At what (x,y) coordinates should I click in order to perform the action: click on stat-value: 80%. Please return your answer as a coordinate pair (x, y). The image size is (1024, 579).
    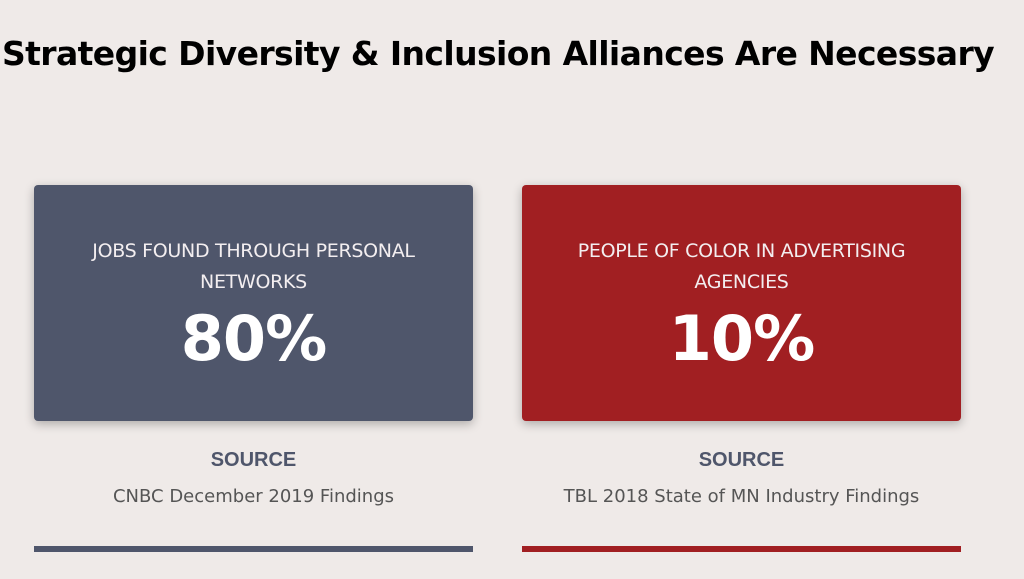
    Looking at the image, I should click on (253, 338).